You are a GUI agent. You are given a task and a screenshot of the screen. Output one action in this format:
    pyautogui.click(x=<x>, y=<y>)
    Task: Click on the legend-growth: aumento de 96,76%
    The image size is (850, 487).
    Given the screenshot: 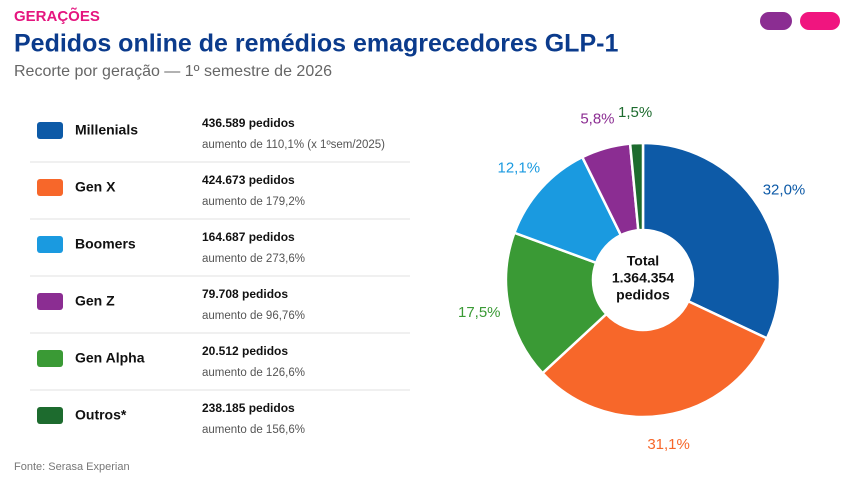 What is the action you would take?
    pyautogui.click(x=253, y=316)
    